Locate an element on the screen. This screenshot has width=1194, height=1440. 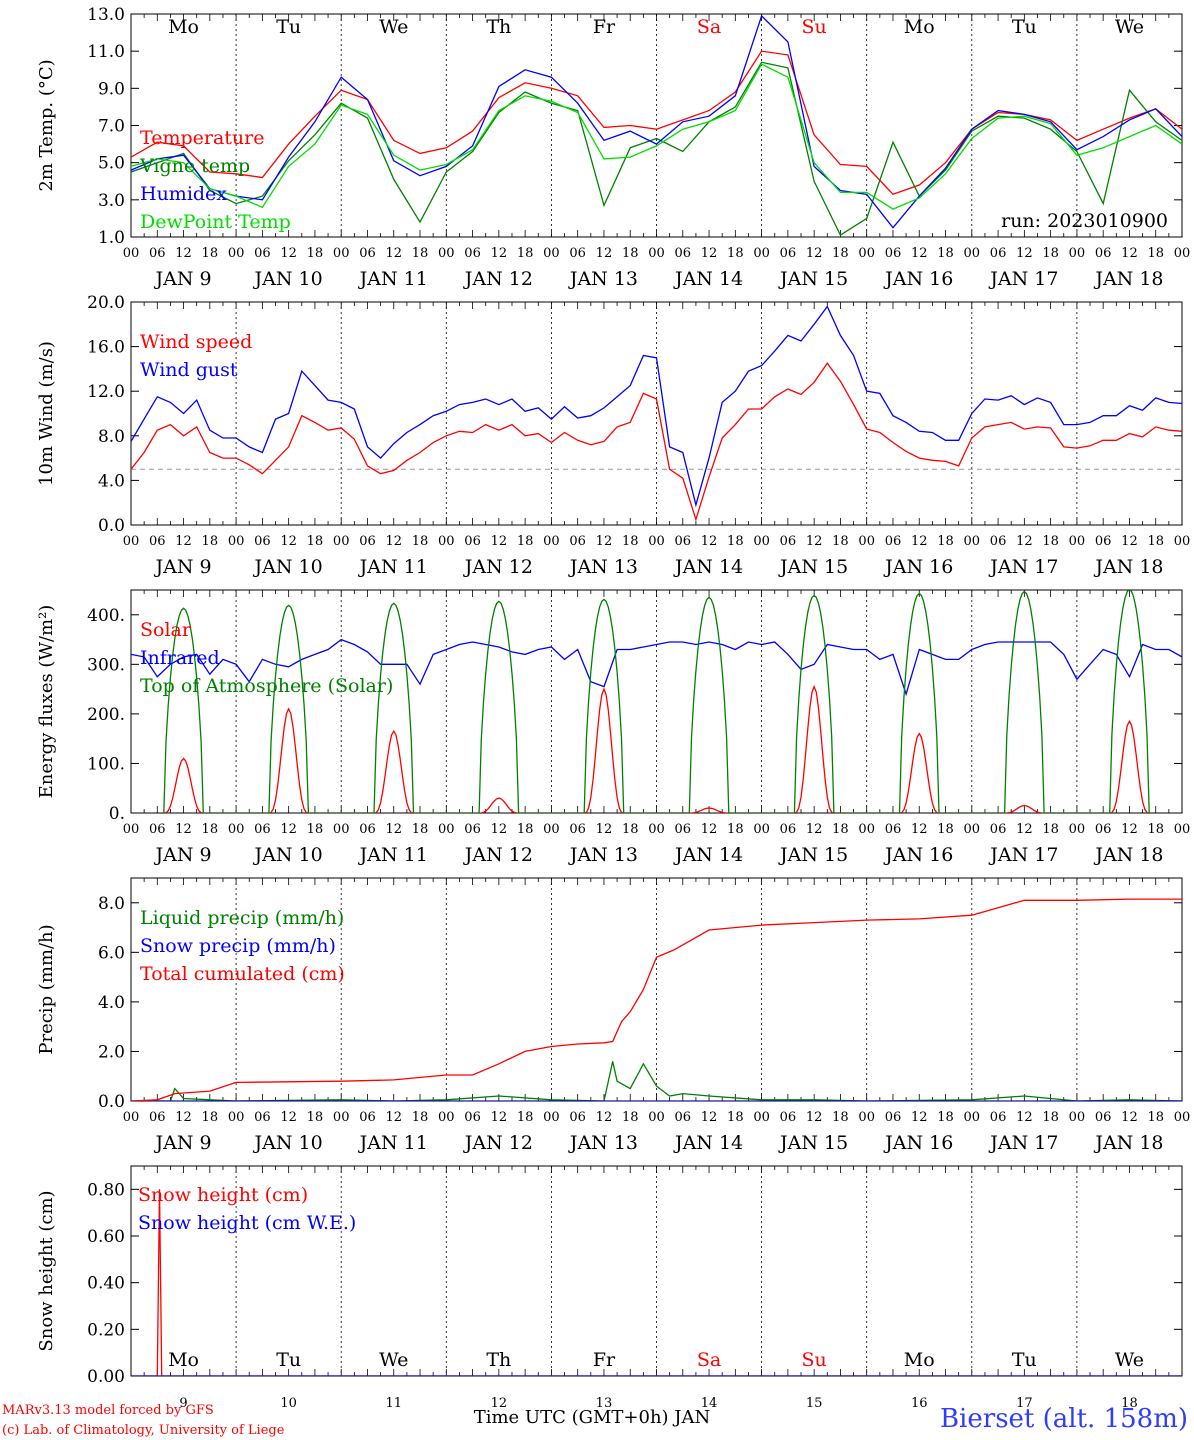
day-number-label: 15 is located at coordinates (814, 1403).